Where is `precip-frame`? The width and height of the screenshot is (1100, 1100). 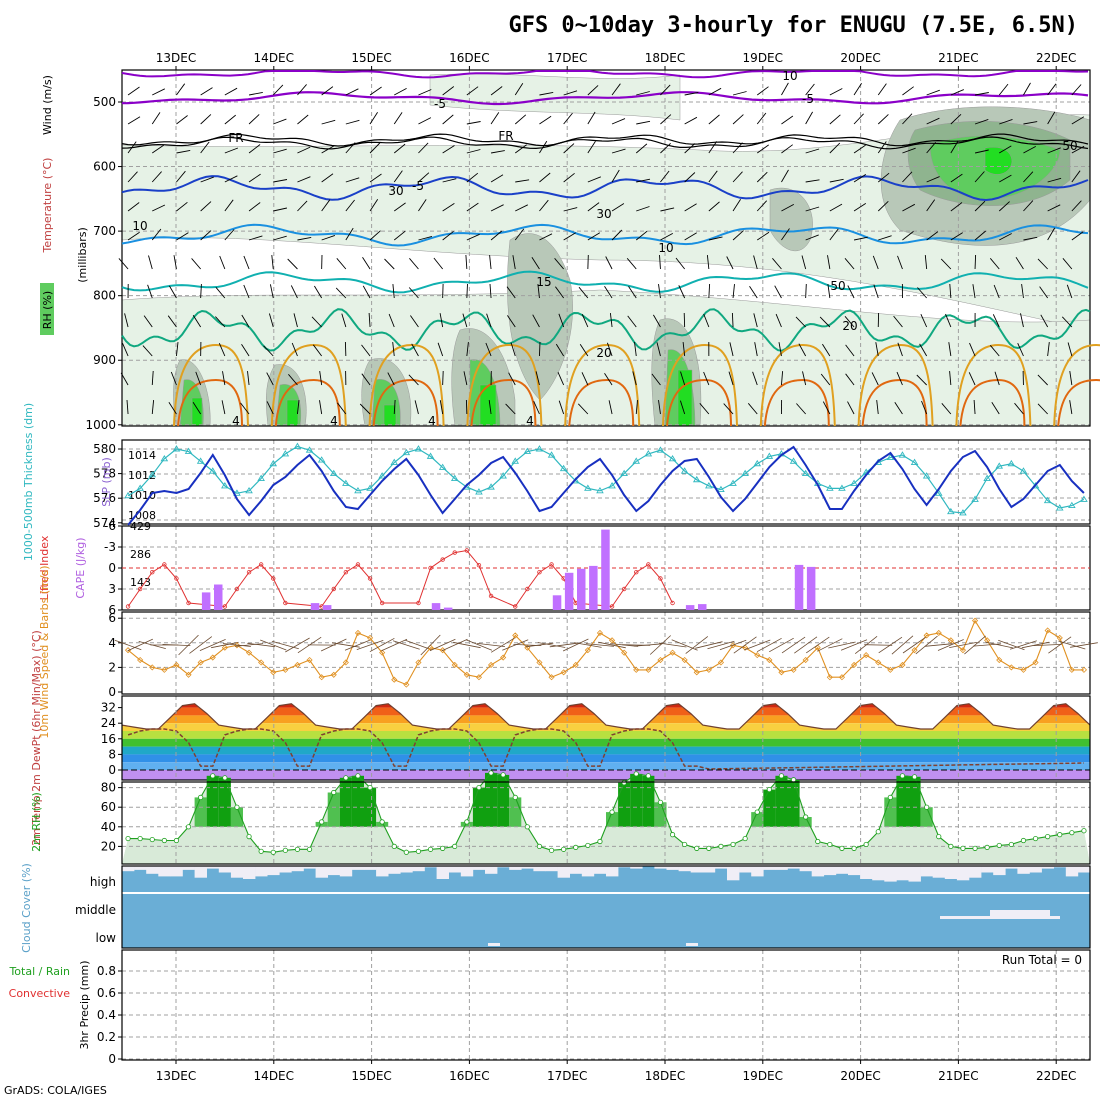 precip-frame is located at coordinates (606, 1005).